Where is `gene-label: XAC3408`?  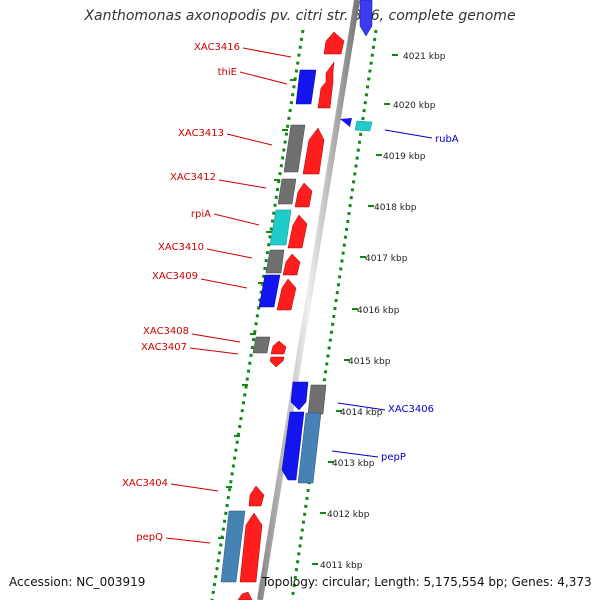 gene-label: XAC3408 is located at coordinates (166, 331).